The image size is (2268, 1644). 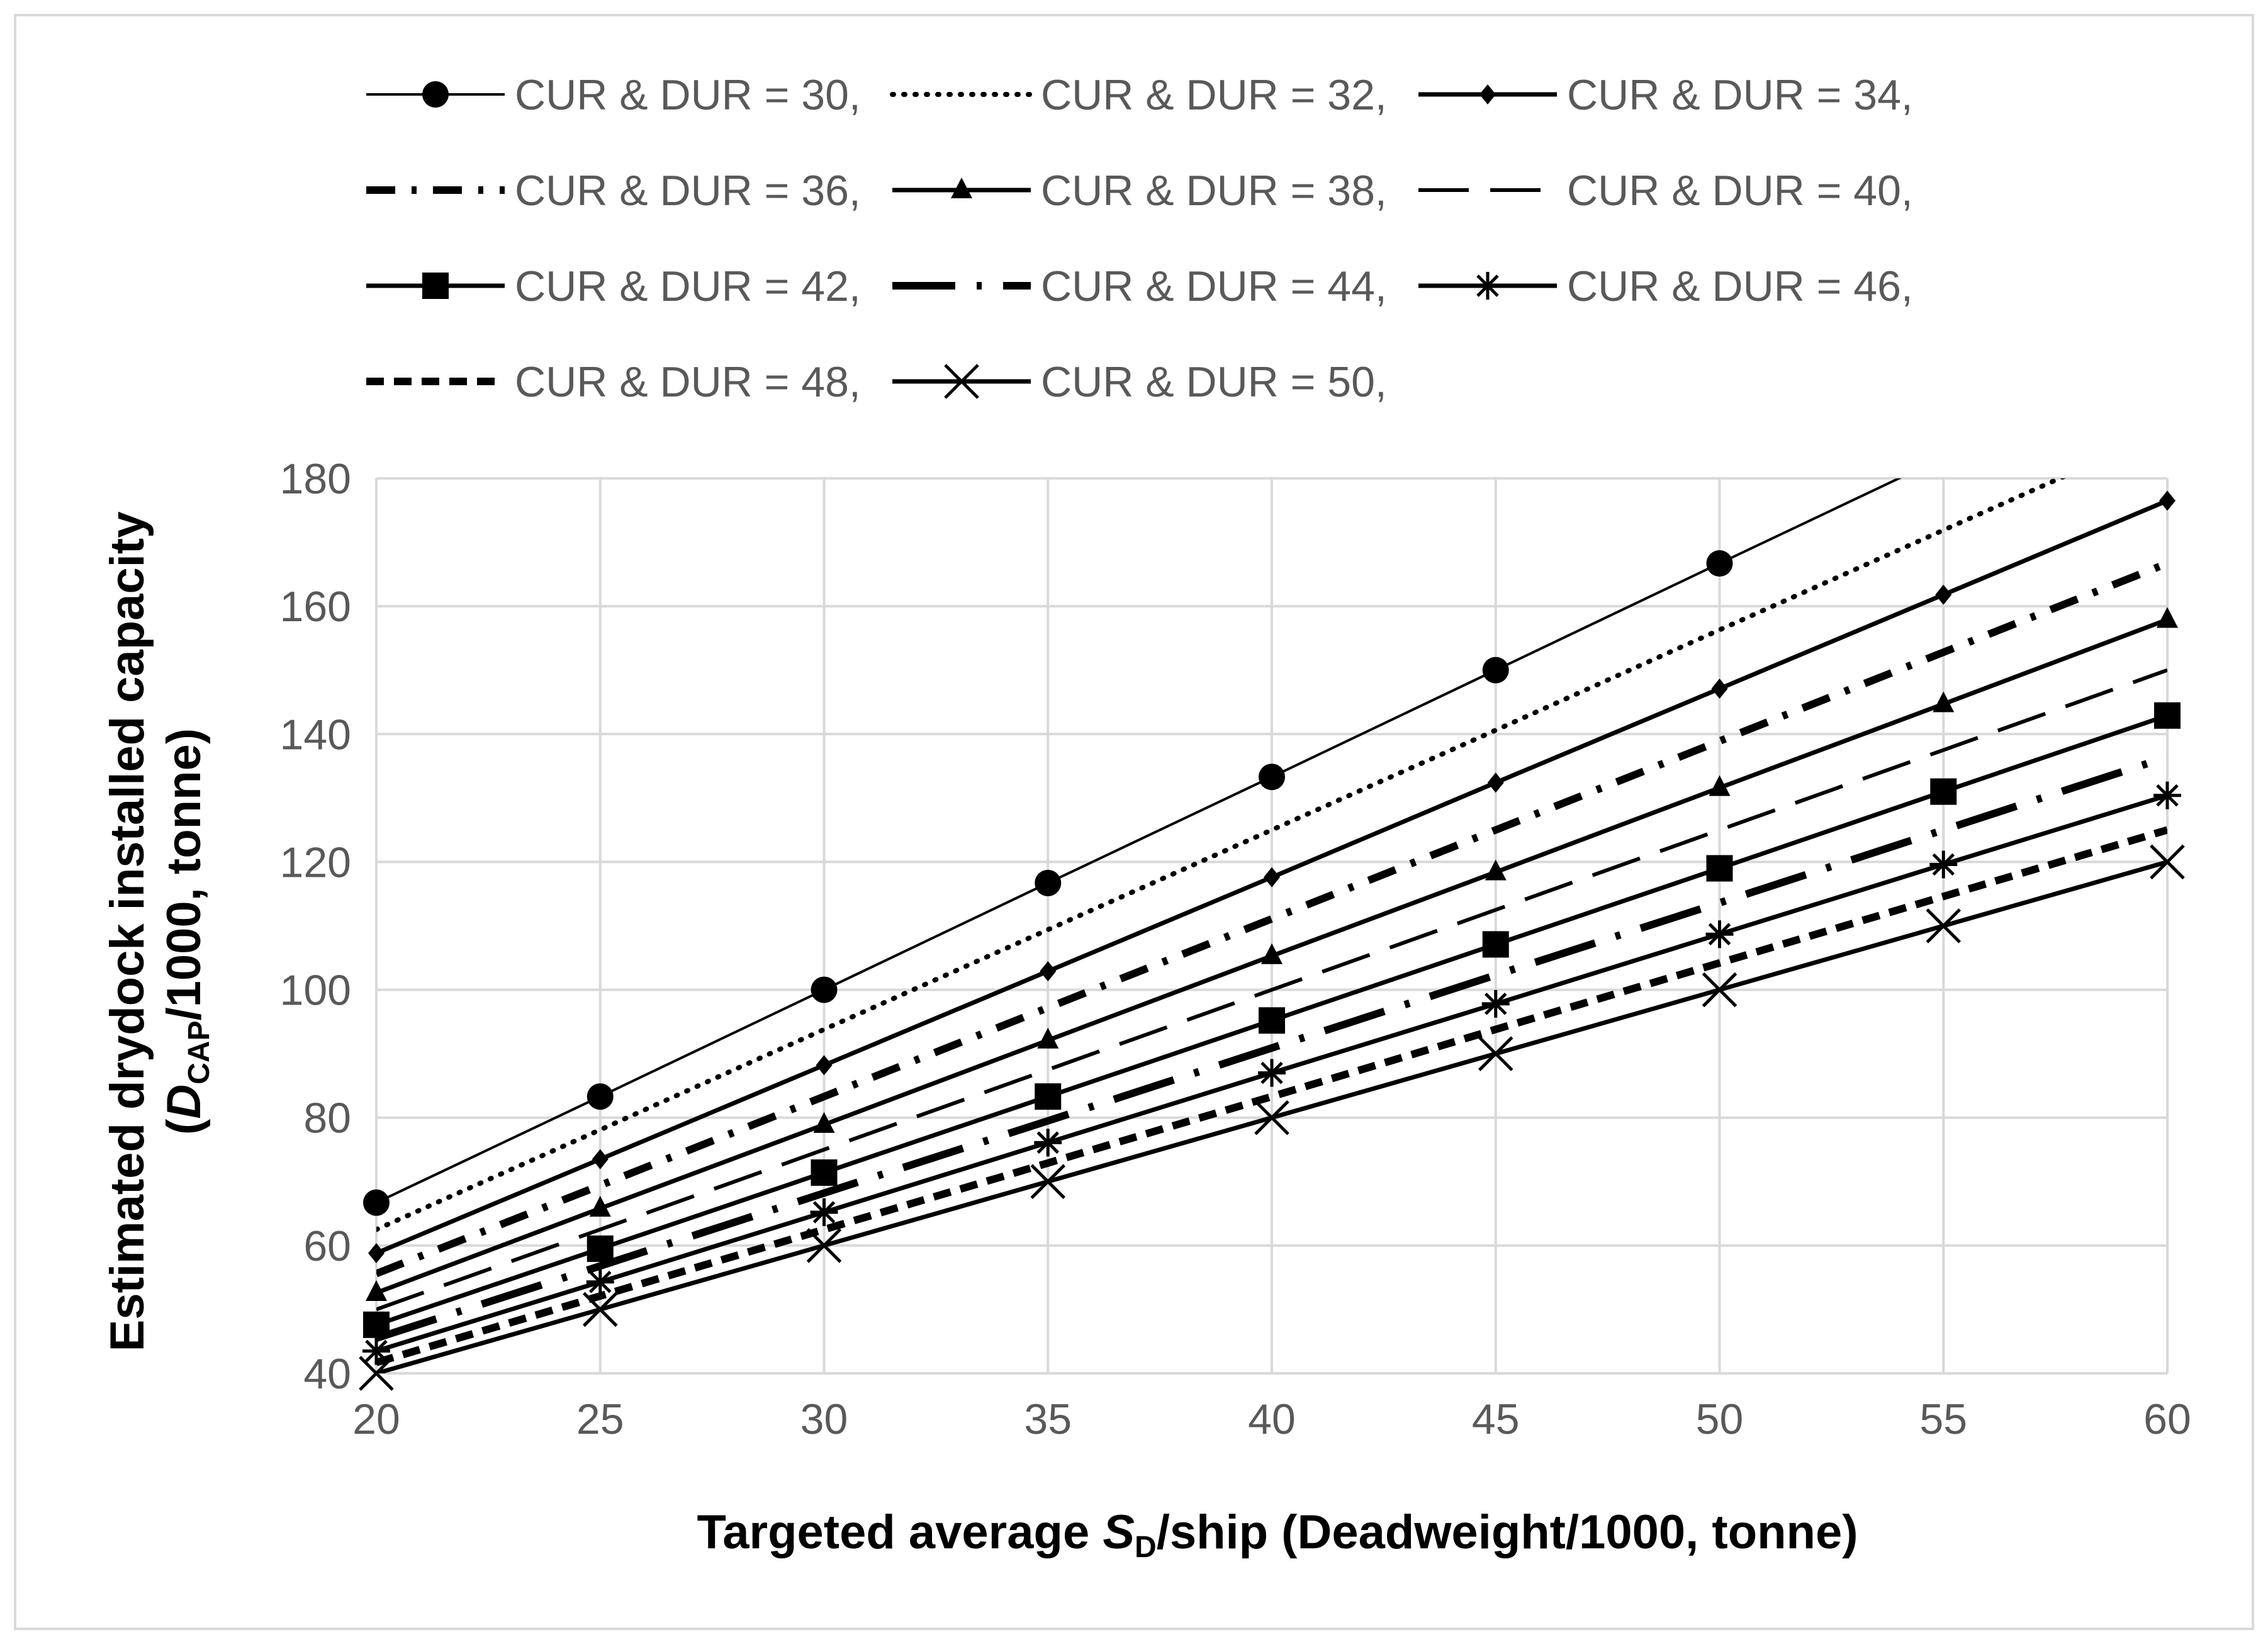 I want to click on x-tick-label: 20, so click(x=376, y=1419).